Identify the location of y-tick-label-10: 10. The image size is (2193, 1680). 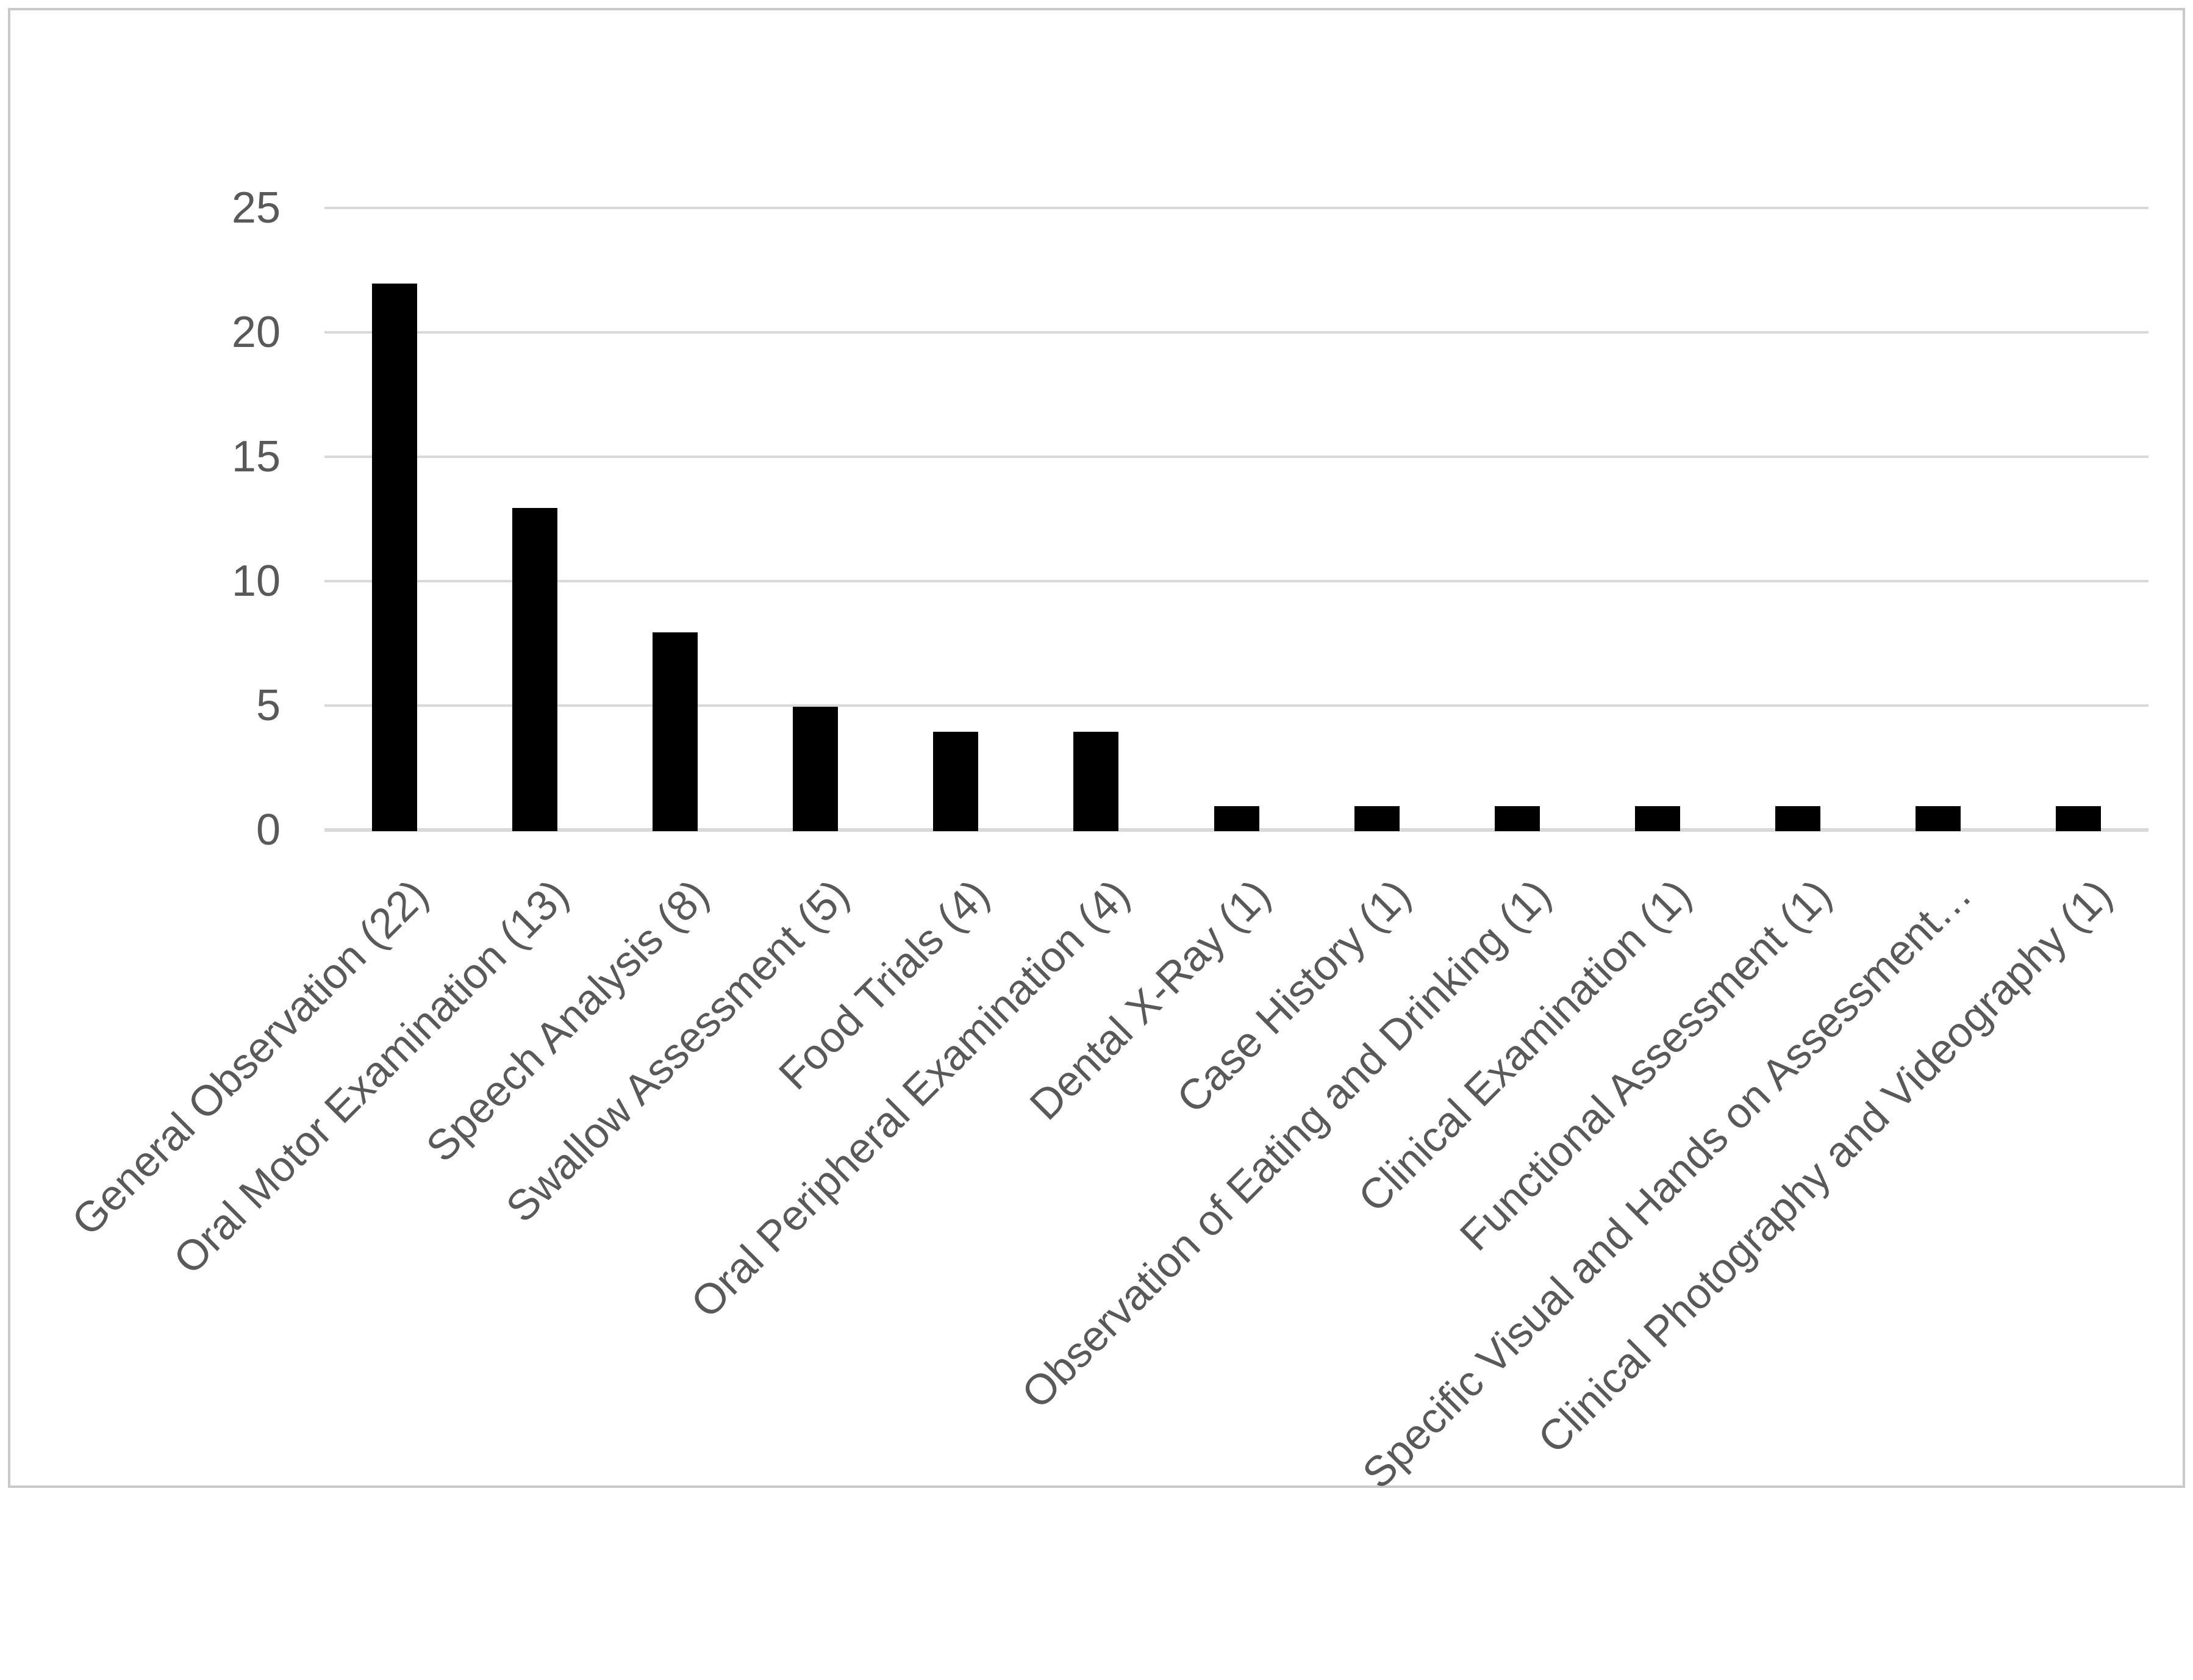
(256, 581).